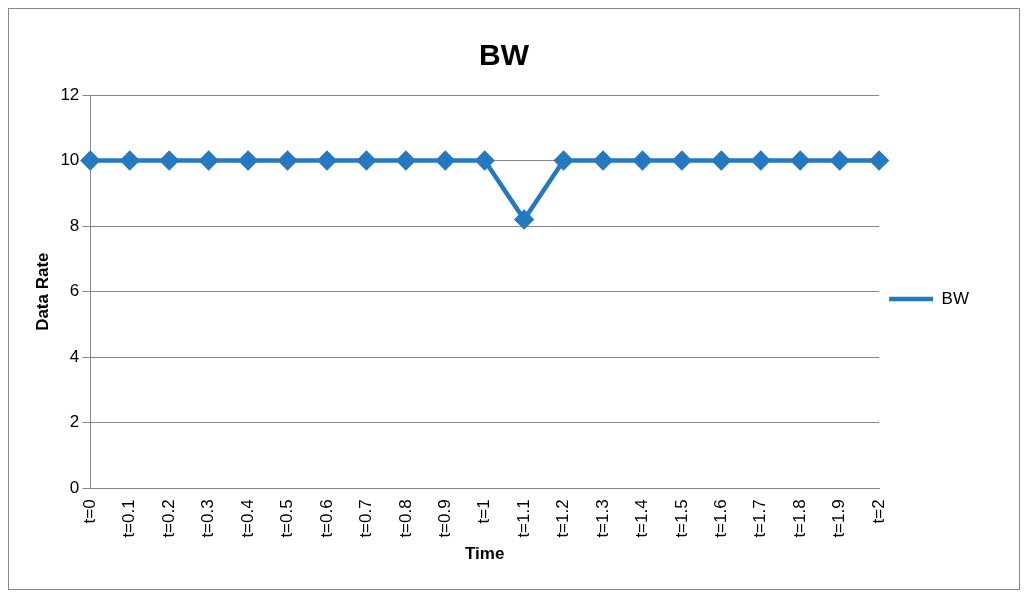  Describe the element at coordinates (799, 518) in the screenshot. I see `x-tick-label: t=1.8` at that location.